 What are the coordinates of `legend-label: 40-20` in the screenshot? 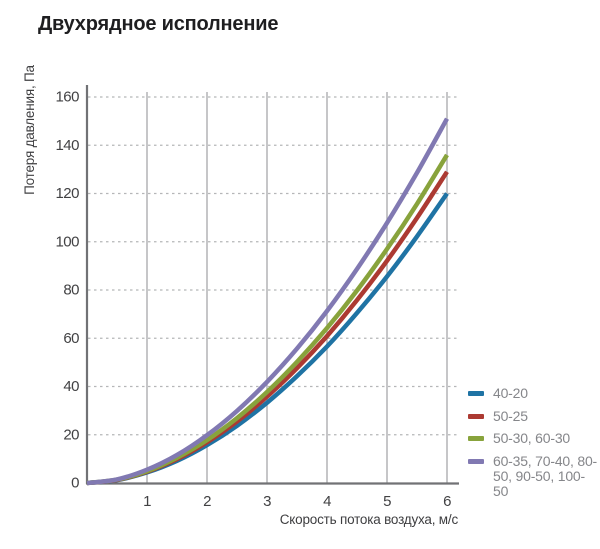 It's located at (510, 393).